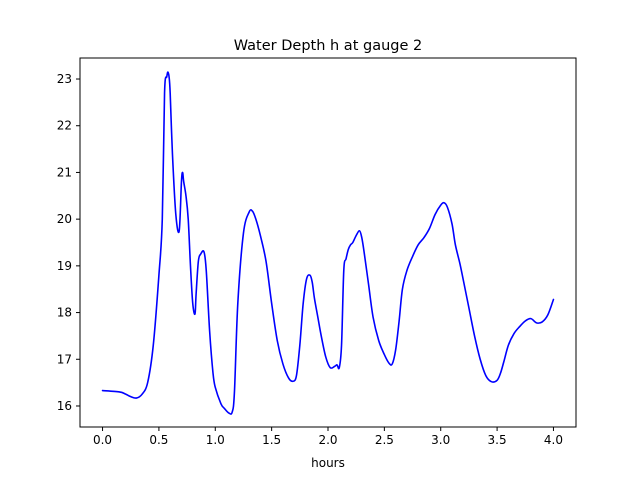 This screenshot has height=480, width=640. Describe the element at coordinates (64, 172) in the screenshot. I see `y-tick-label: 21` at that location.